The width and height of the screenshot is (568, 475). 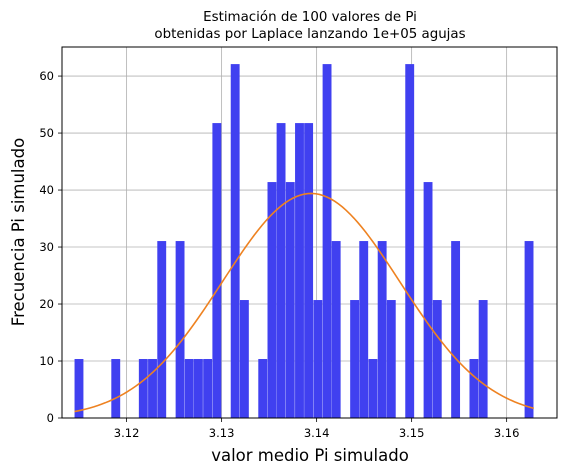 I want to click on y-tick-label: 10, so click(x=46, y=361).